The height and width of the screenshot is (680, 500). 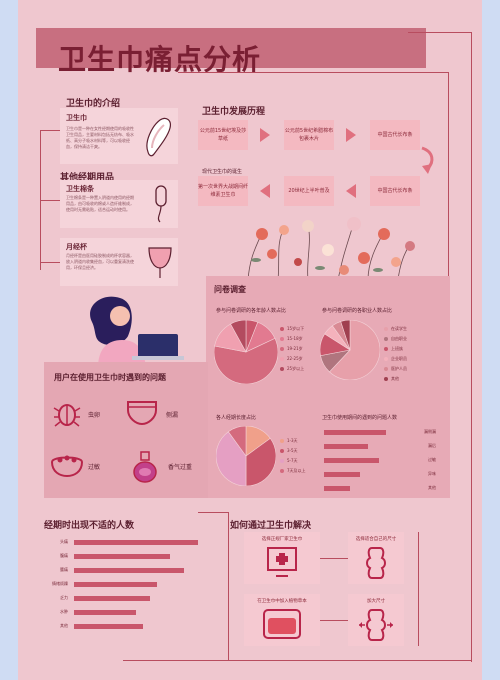 I want to click on woman-laptop-illustration, so click(x=137, y=332).